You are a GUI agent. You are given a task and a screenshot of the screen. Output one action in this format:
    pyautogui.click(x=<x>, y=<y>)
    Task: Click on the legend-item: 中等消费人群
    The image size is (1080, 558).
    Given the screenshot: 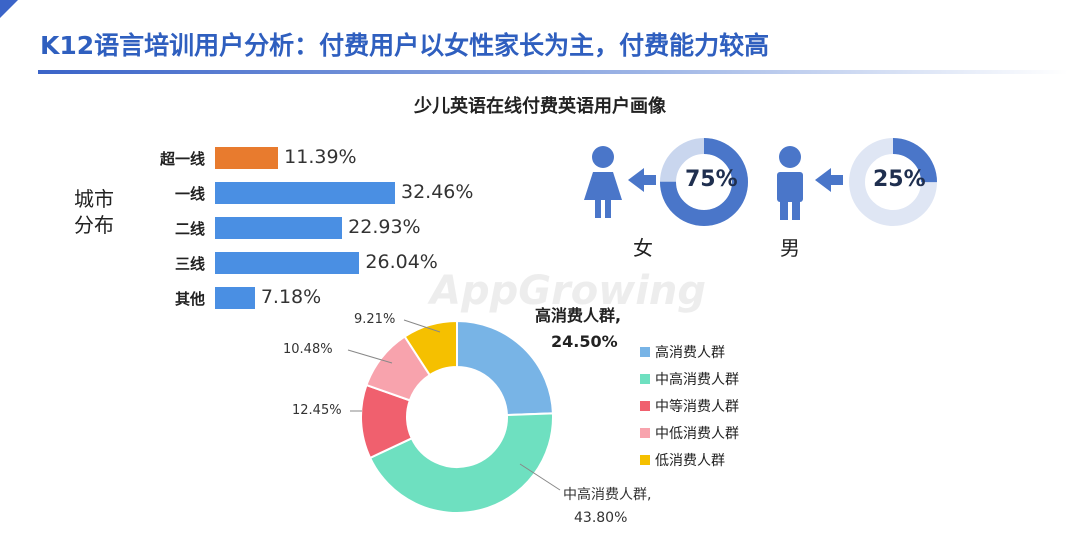 What is the action you would take?
    pyautogui.click(x=689, y=405)
    